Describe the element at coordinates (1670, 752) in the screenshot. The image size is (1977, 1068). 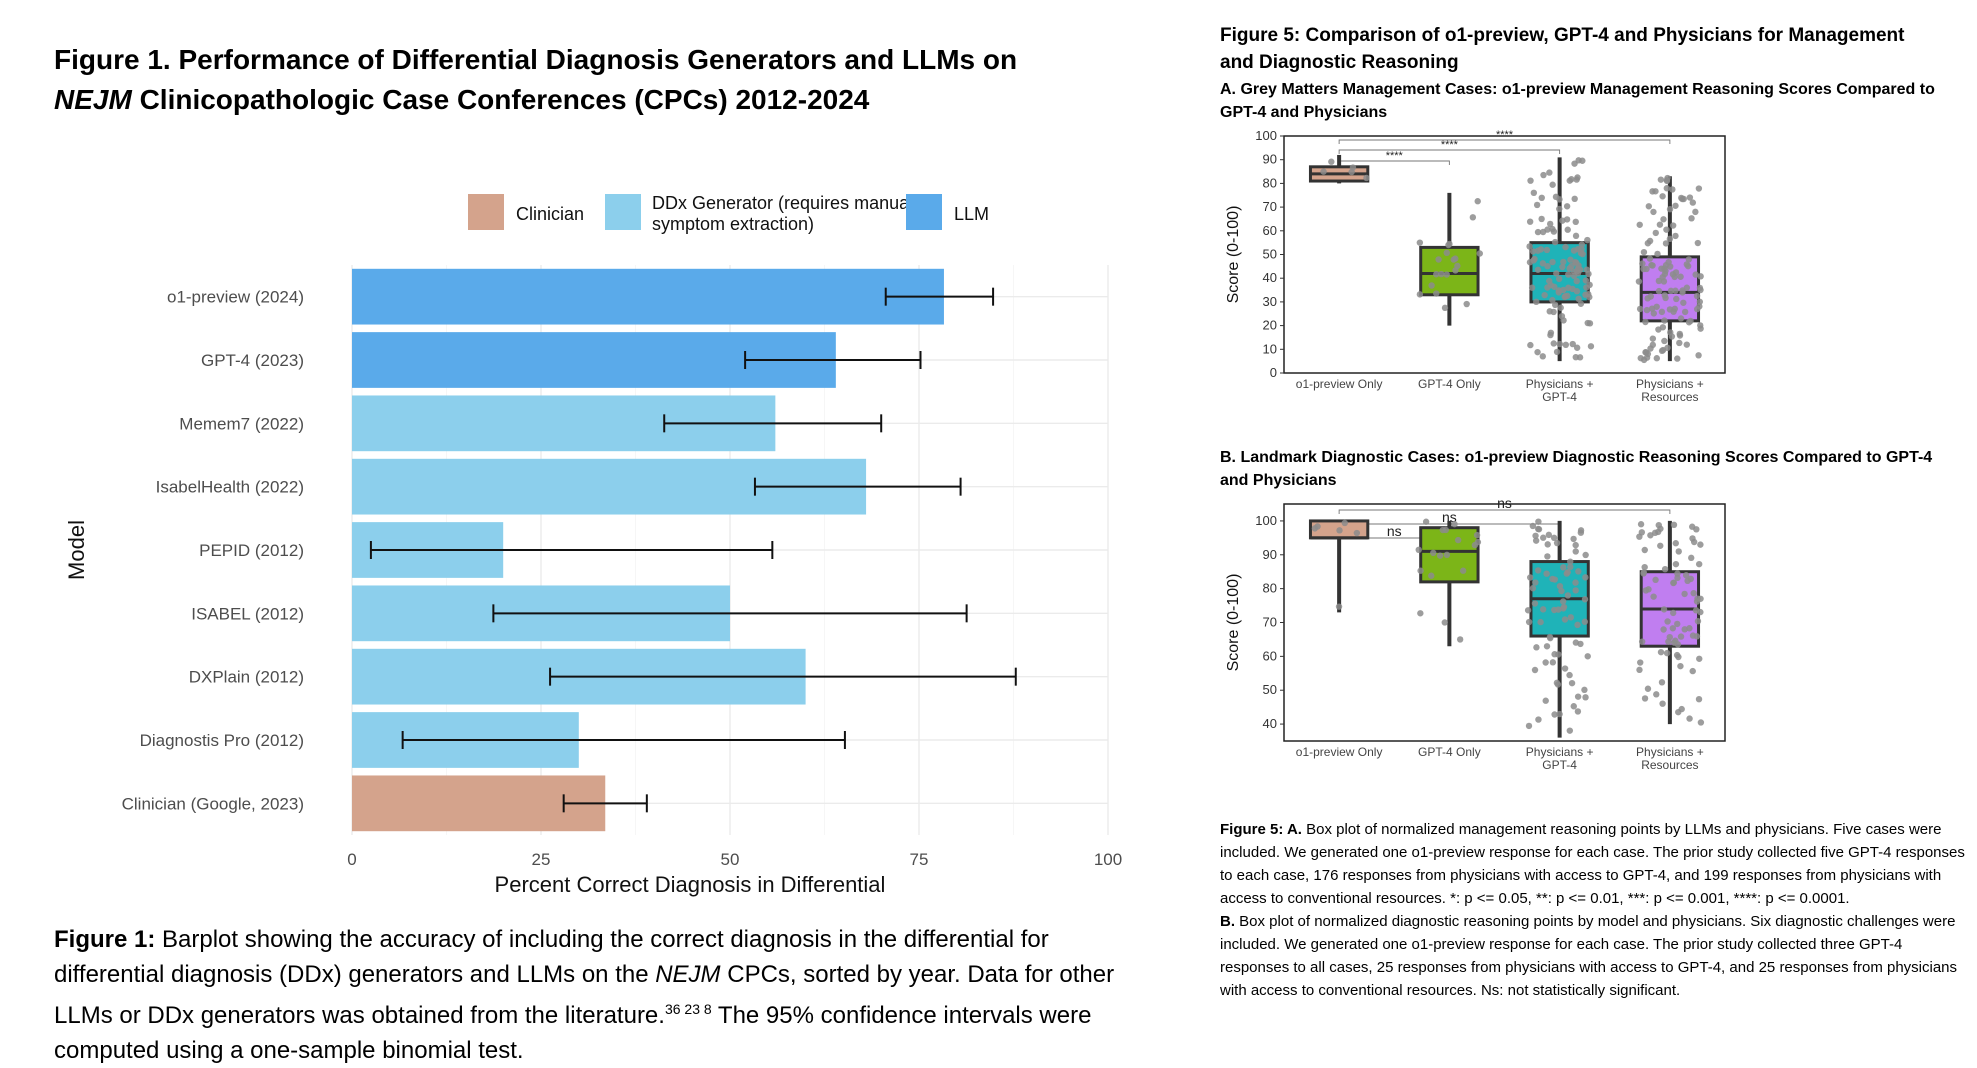
I see `x-category-label: Physicians +` at that location.